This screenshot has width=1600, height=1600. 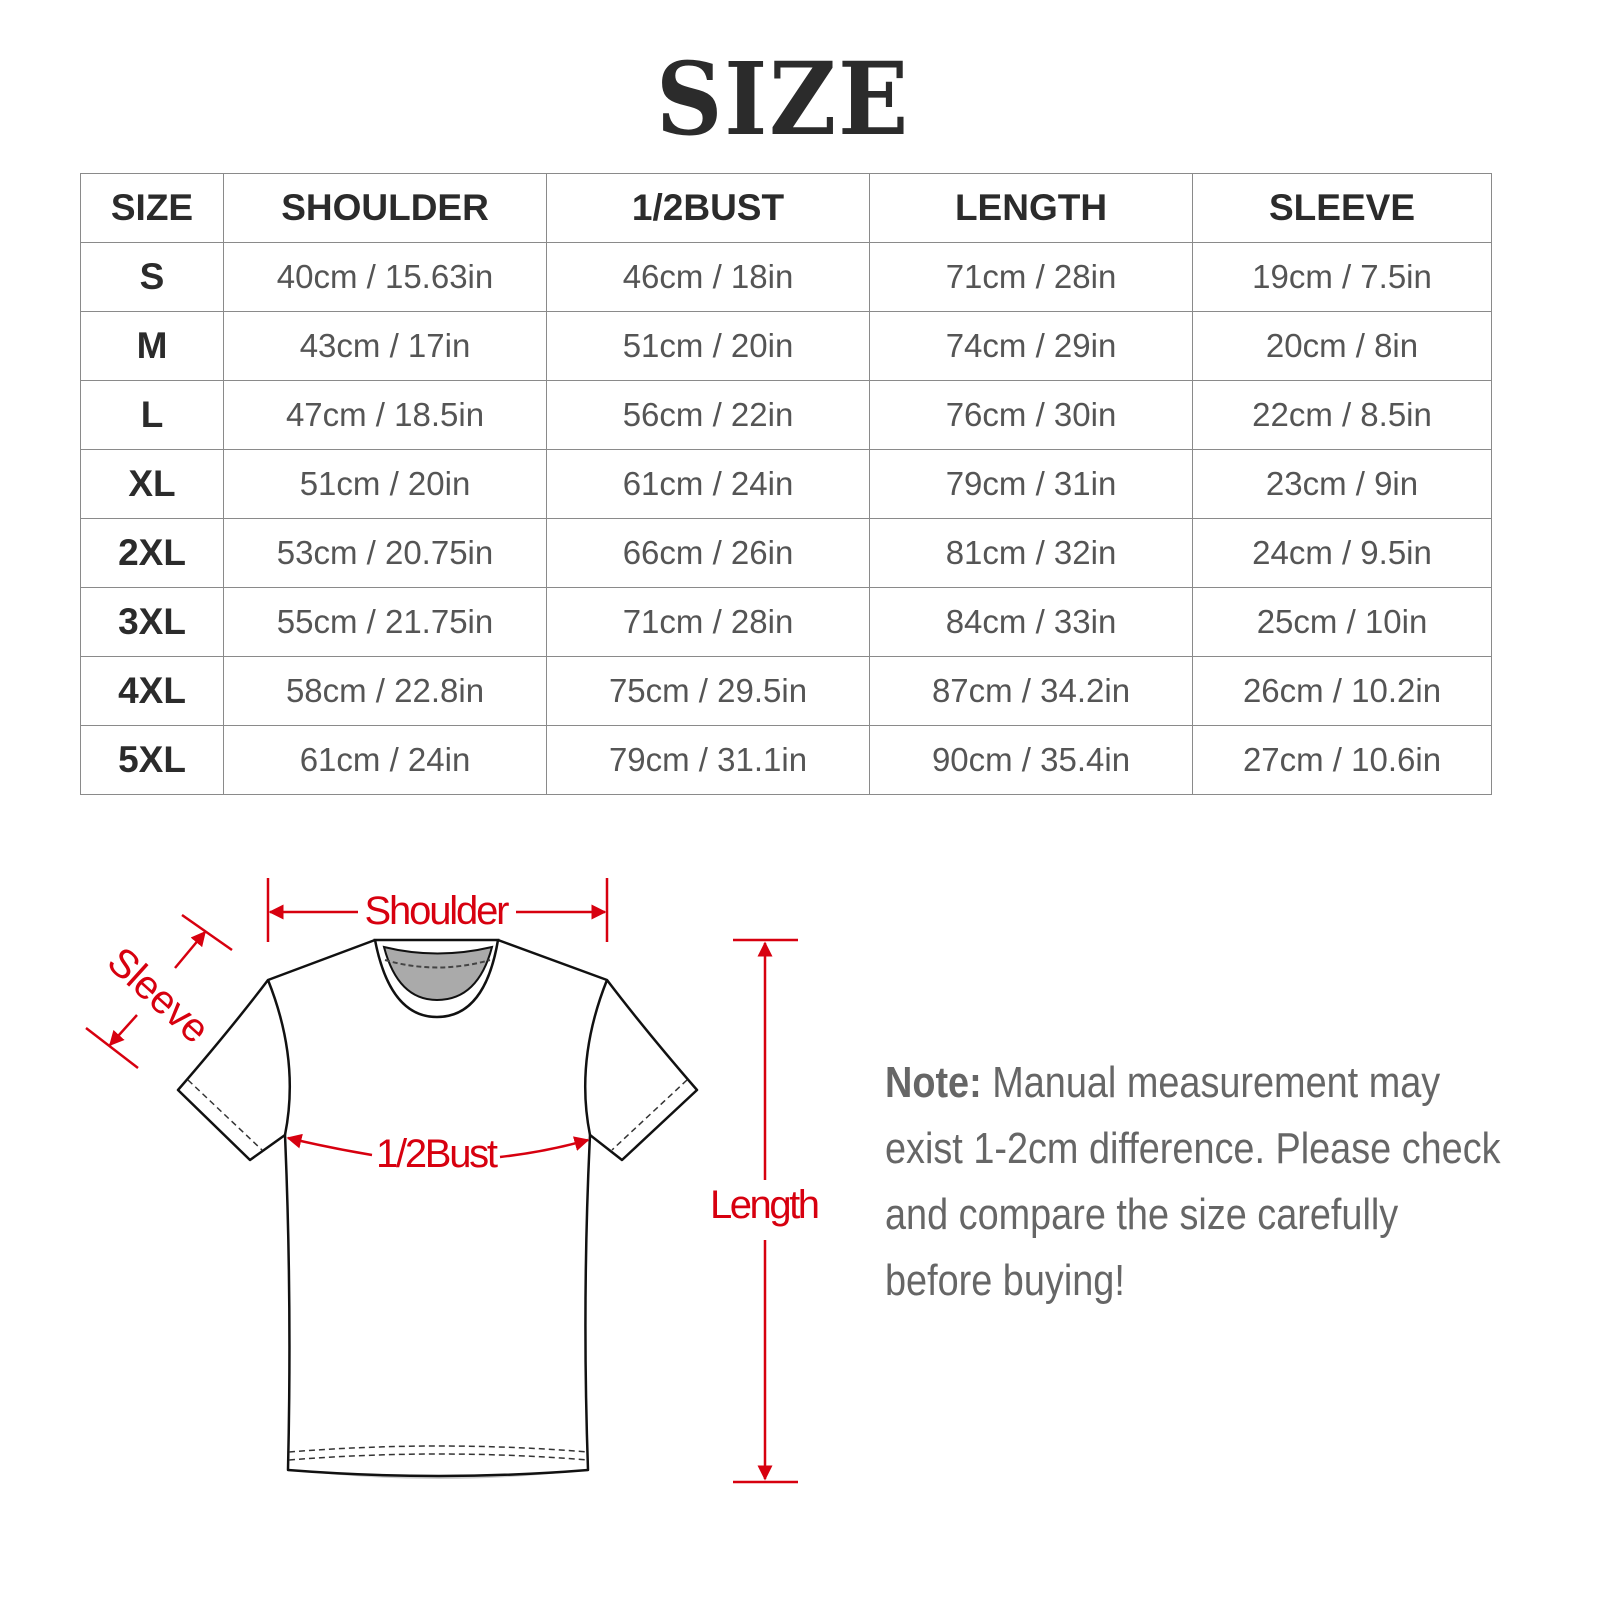 I want to click on measurement-cell: 24cm / 9.5in, so click(x=1342, y=553).